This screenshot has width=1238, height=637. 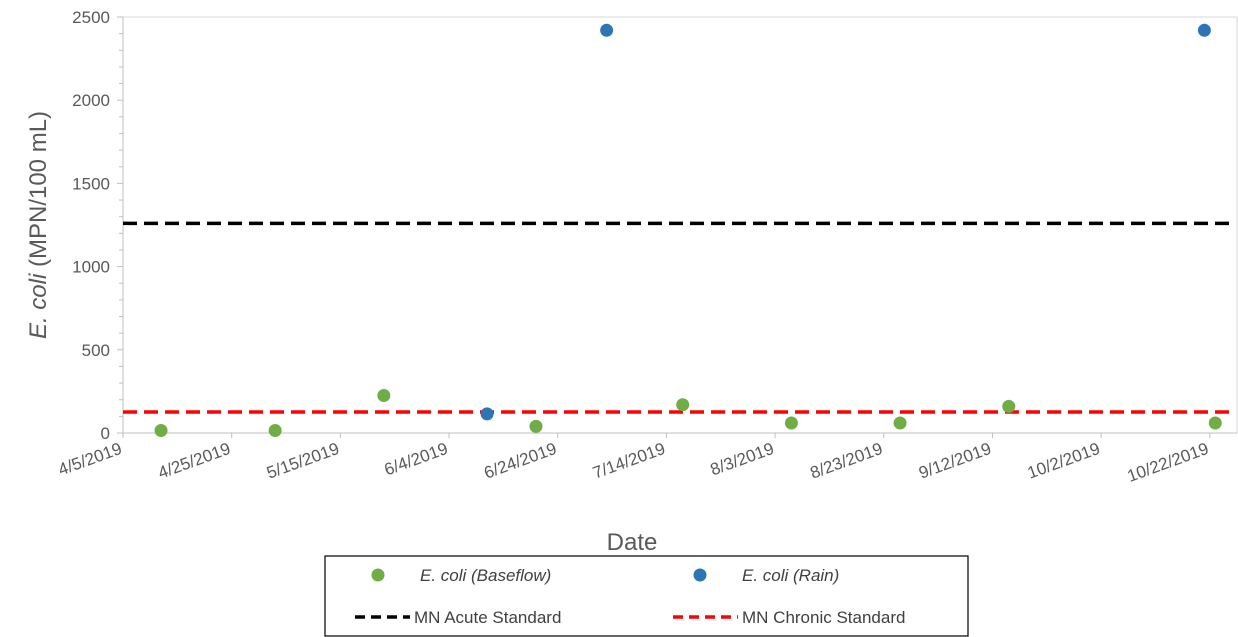 What do you see at coordinates (790, 575) in the screenshot?
I see `legend-label: E. coli (Rain)` at bounding box center [790, 575].